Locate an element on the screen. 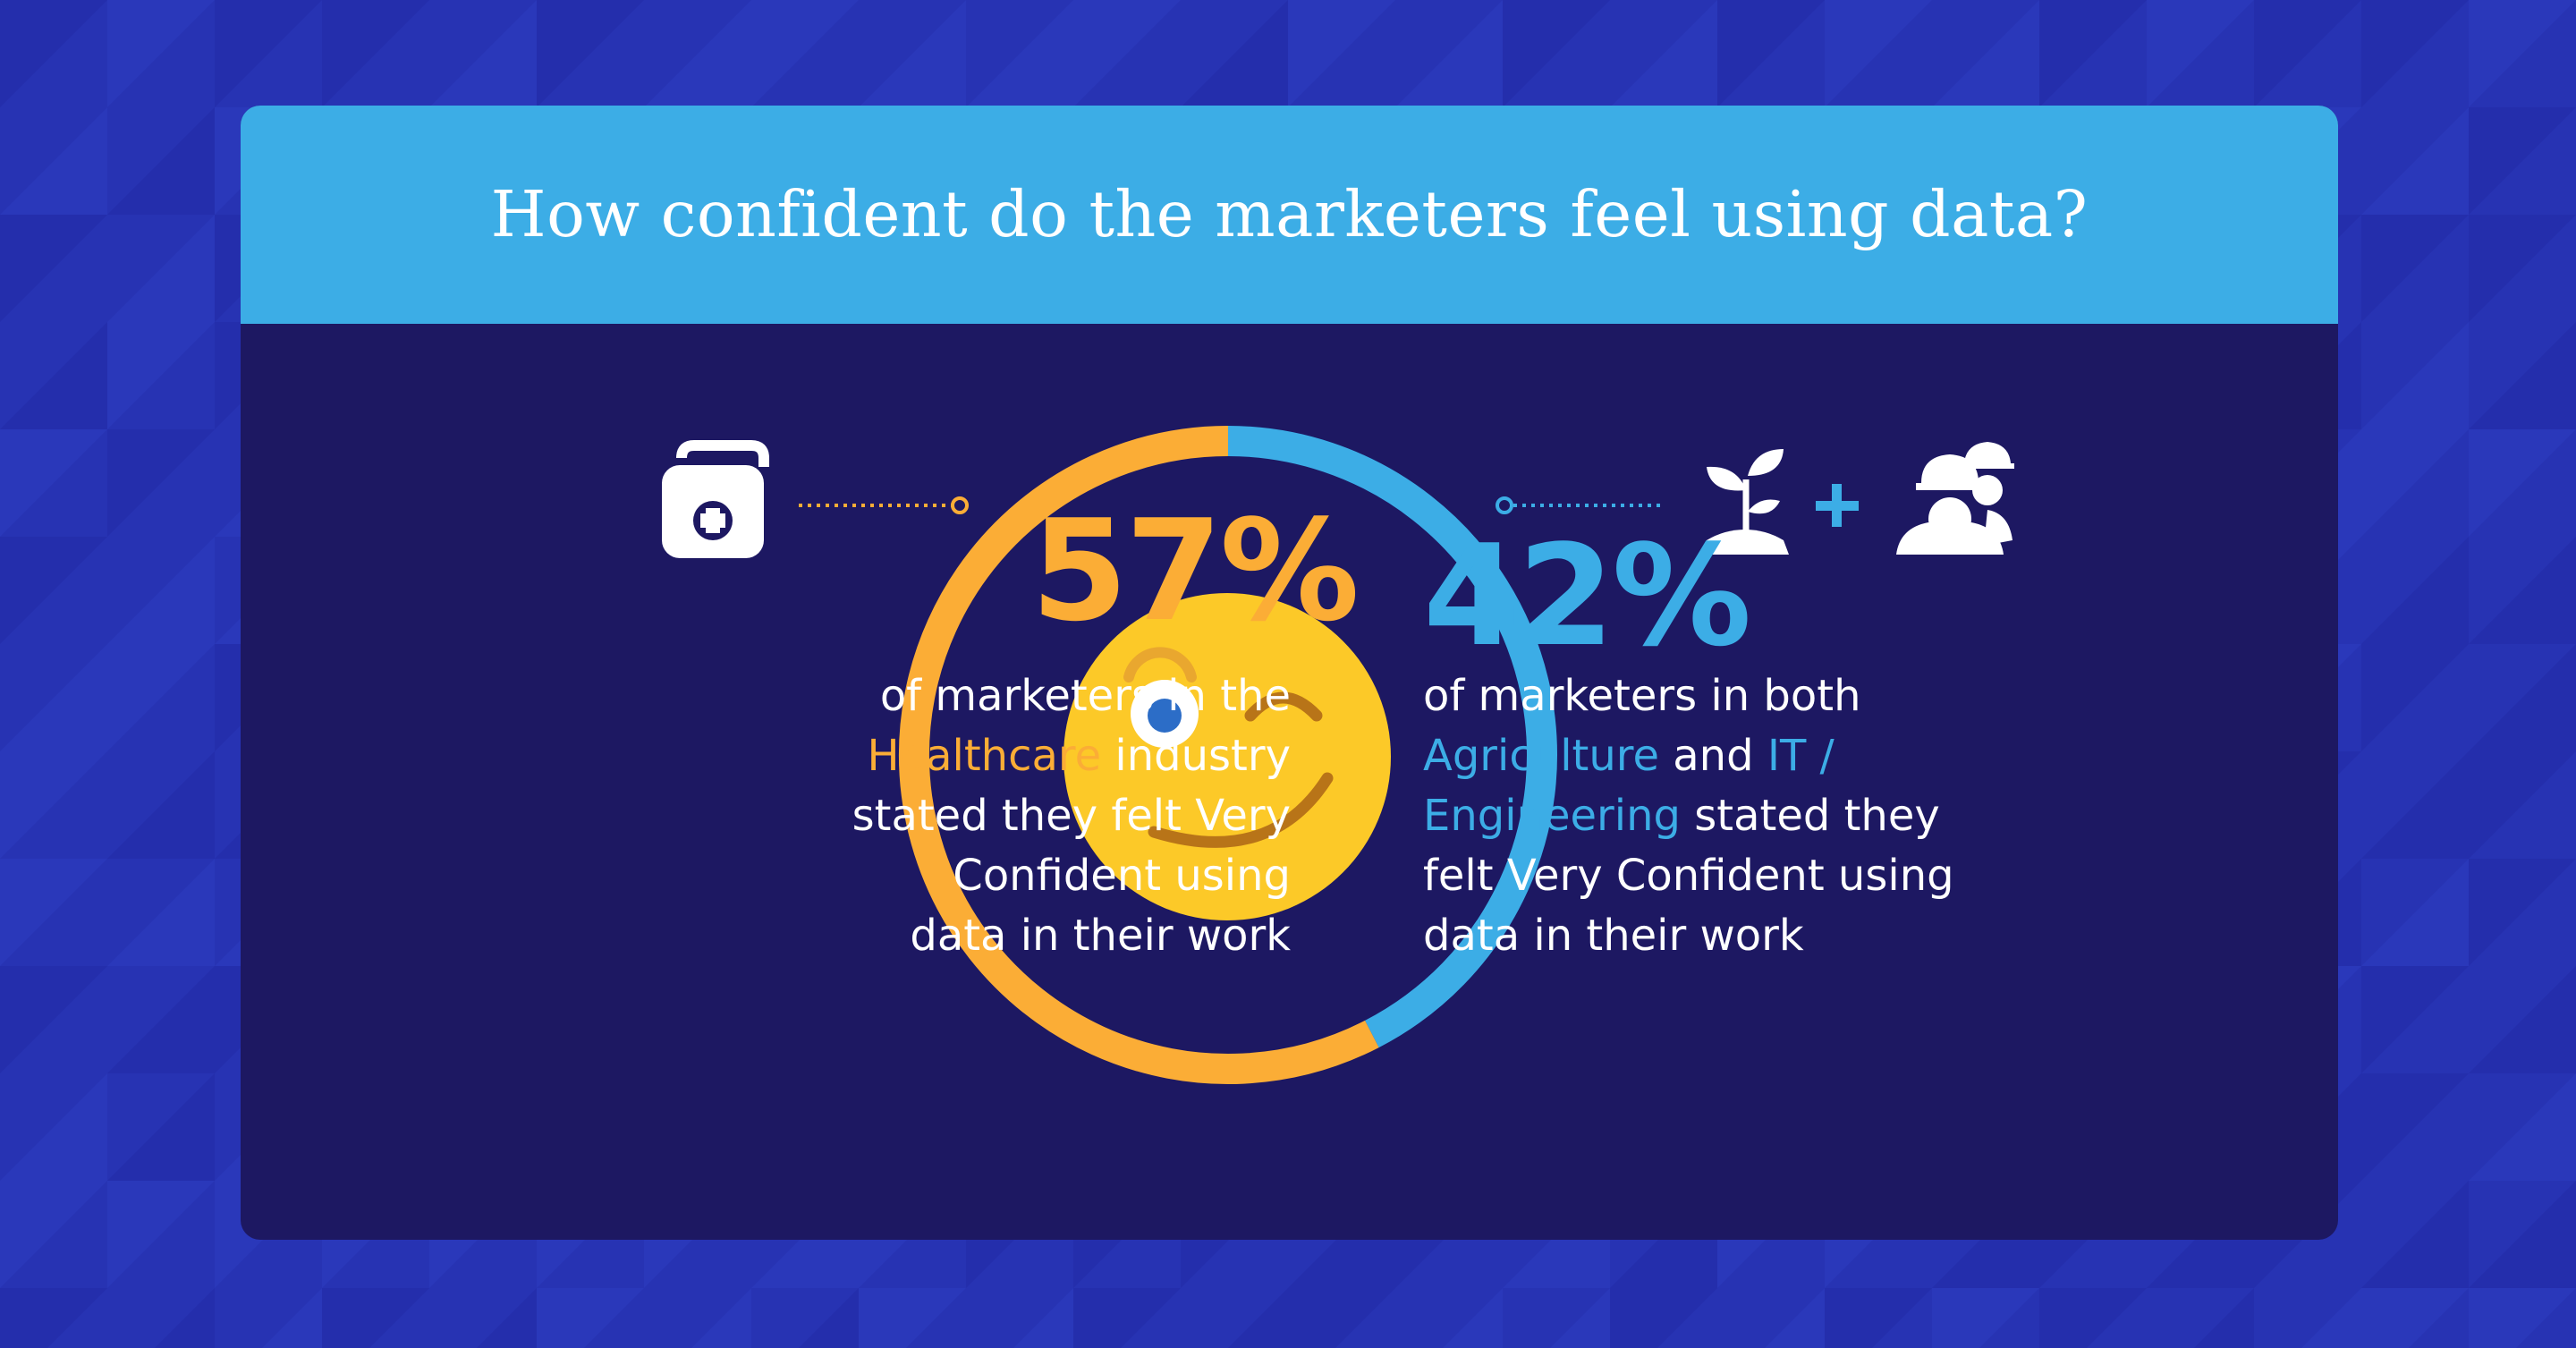 The image size is (2576, 1348). left-connector is located at coordinates (884, 505).